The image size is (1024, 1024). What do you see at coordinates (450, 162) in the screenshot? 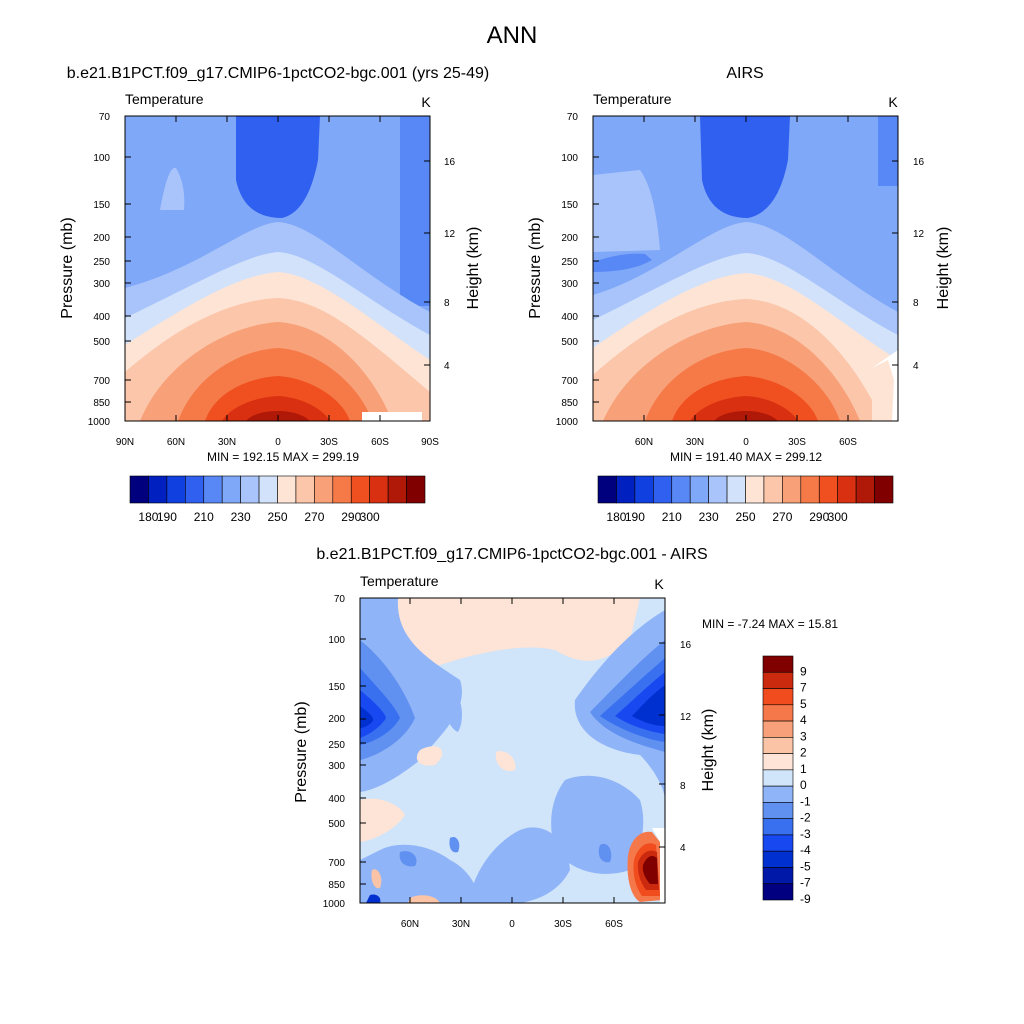
I see `height-tick-label: 16` at bounding box center [450, 162].